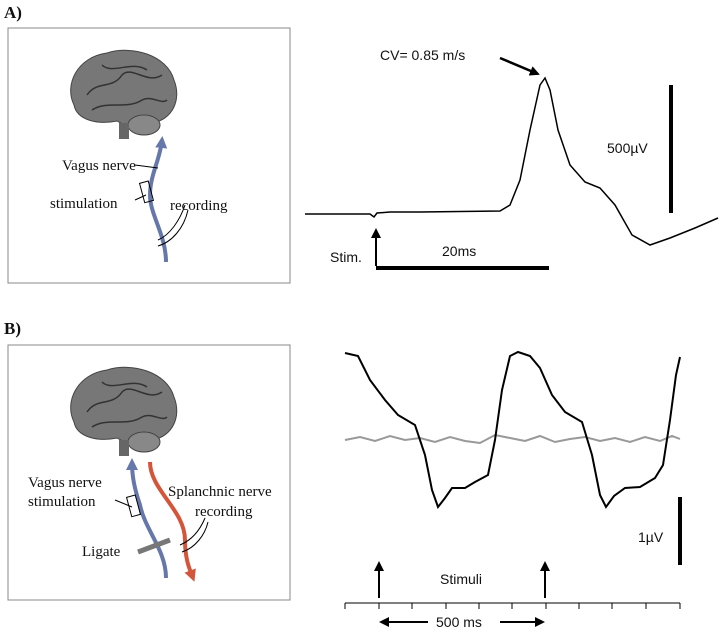 The height and width of the screenshot is (635, 721). Describe the element at coordinates (512, 430) in the screenshot. I see `trace` at that location.